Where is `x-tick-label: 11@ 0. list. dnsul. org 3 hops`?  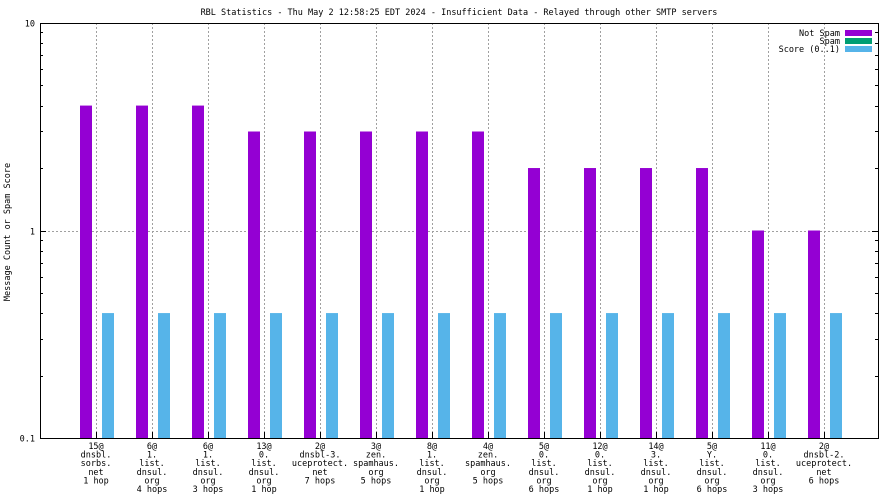 x-tick-label: 11@ 0. list. dnsul. org 3 hops is located at coordinates (768, 468).